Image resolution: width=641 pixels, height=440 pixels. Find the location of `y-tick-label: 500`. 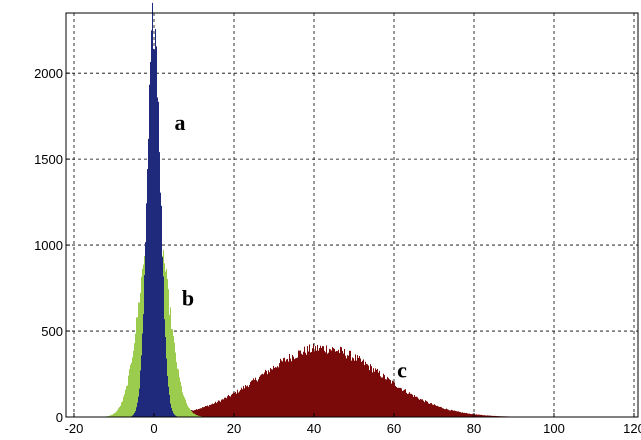

y-tick-label: 500 is located at coordinates (52, 331).